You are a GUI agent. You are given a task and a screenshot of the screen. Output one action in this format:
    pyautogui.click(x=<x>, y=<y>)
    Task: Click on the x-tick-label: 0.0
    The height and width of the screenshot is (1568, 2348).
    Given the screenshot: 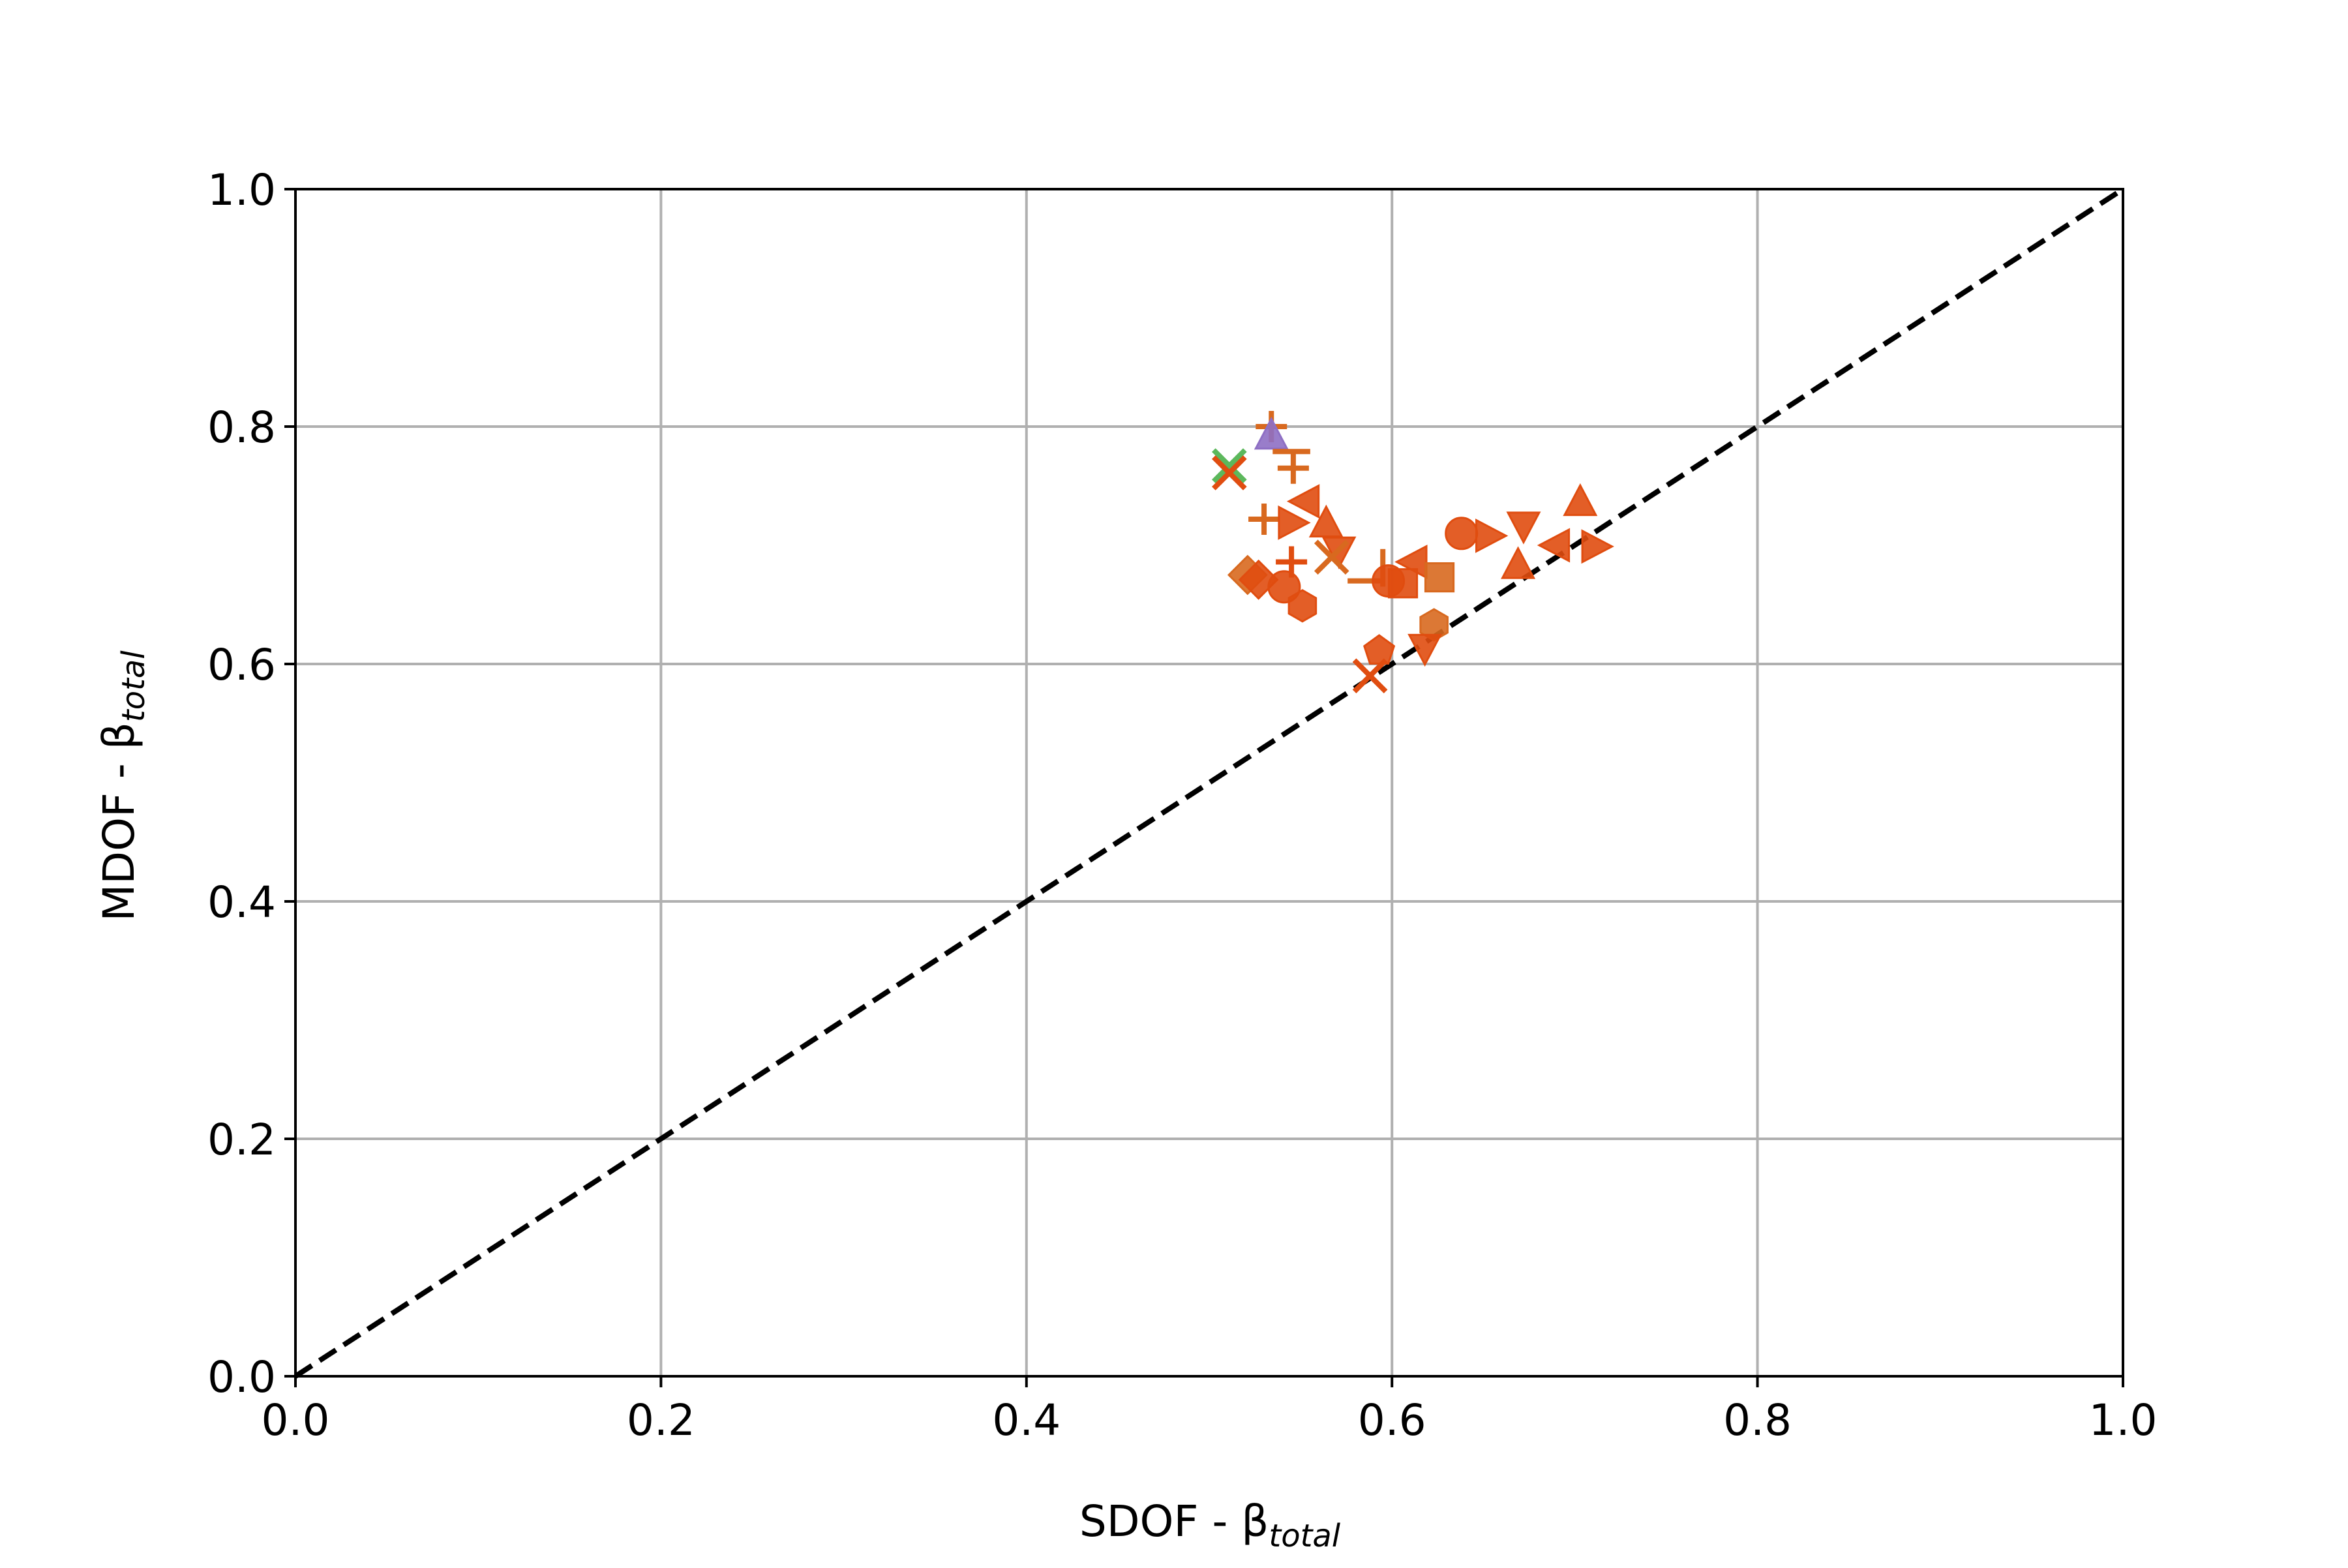 What is the action you would take?
    pyautogui.click(x=296, y=1420)
    